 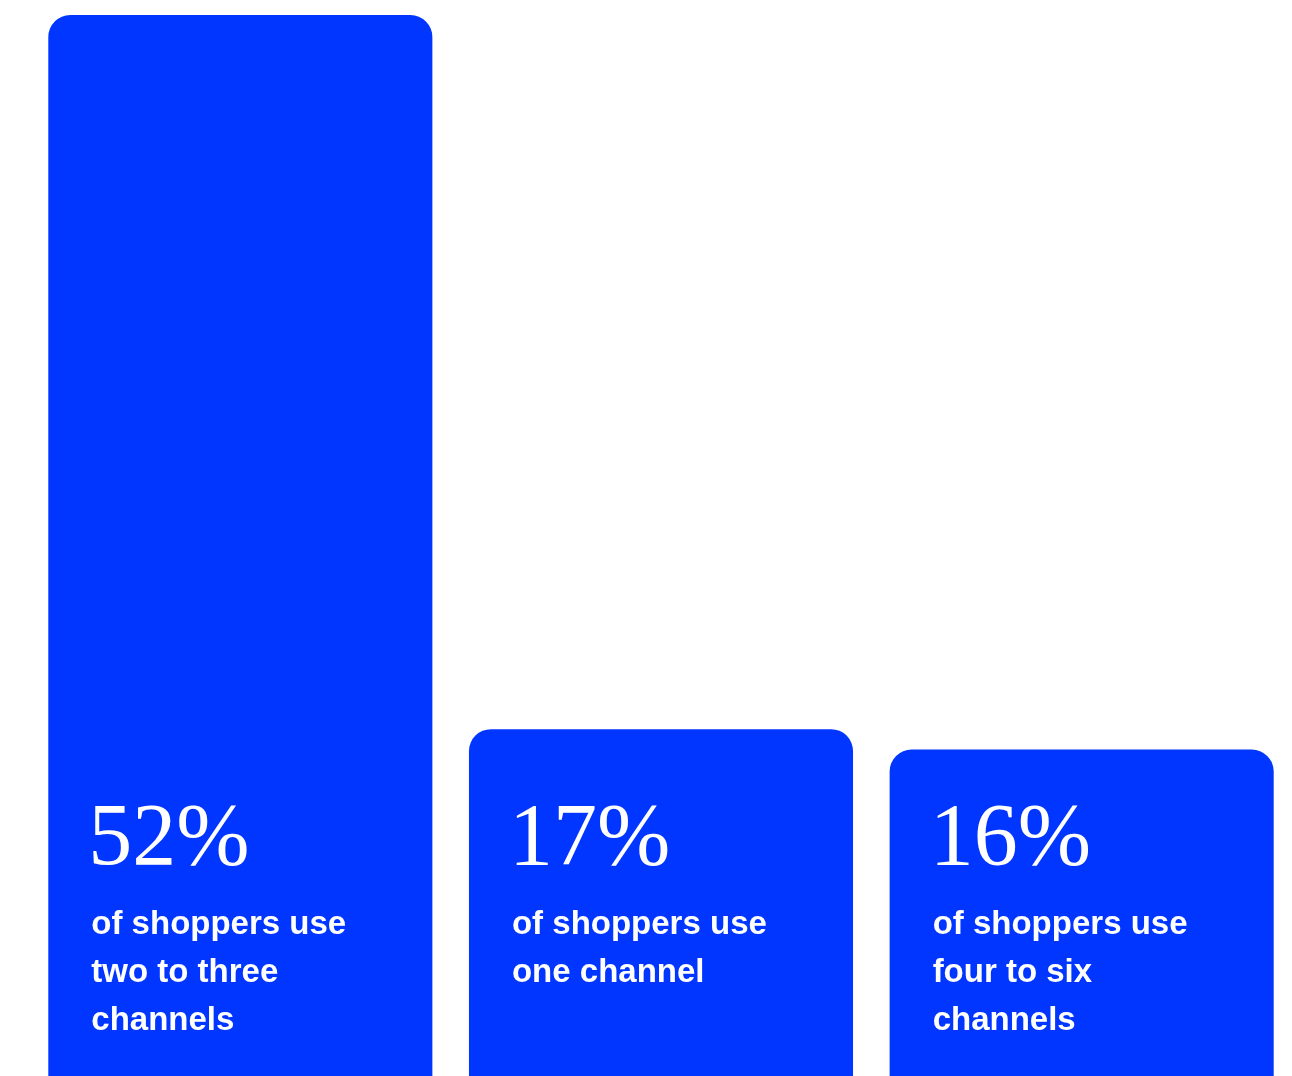 What do you see at coordinates (589, 834) in the screenshot?
I see `data-label: 17%` at bounding box center [589, 834].